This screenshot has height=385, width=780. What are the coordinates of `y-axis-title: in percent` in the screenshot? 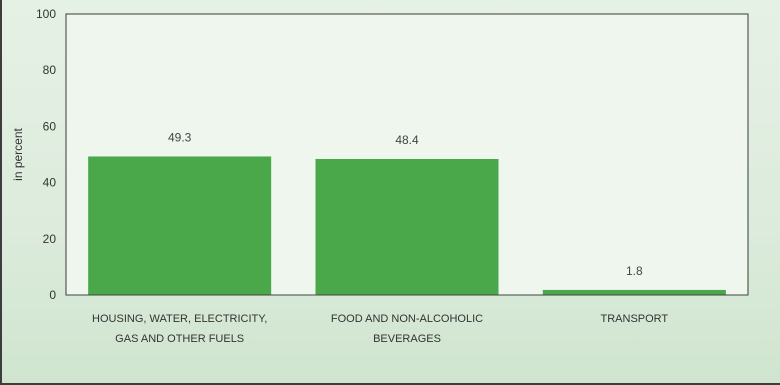 It's located at (18, 153).